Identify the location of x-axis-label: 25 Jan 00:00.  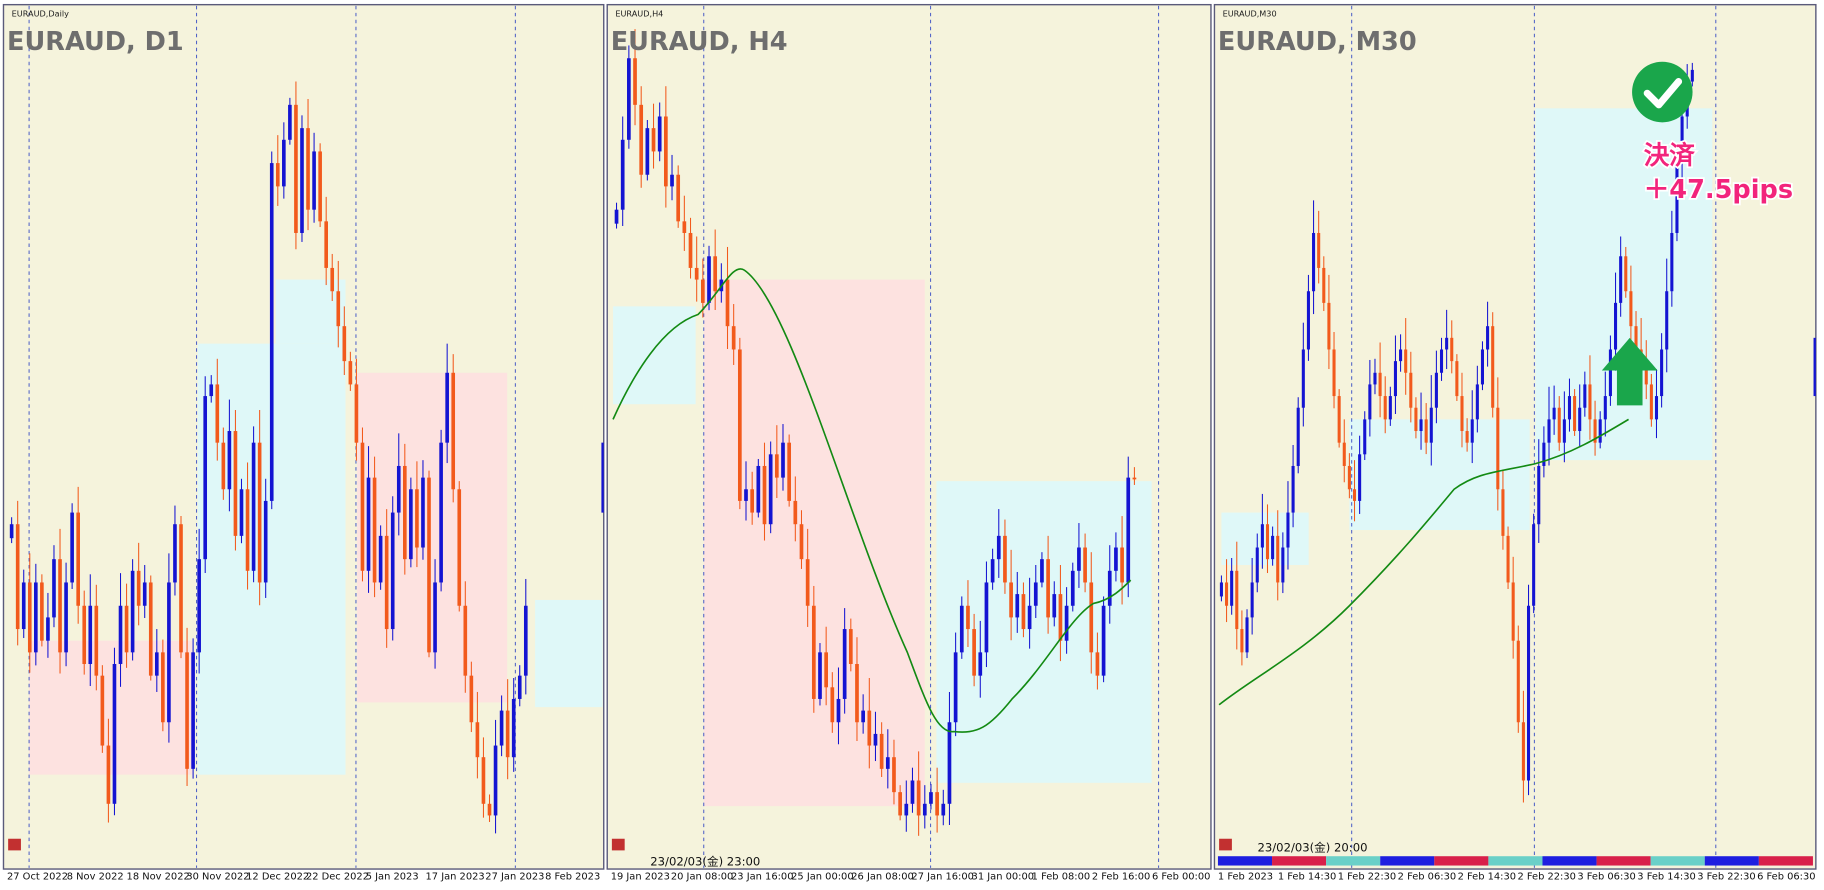
(822, 877).